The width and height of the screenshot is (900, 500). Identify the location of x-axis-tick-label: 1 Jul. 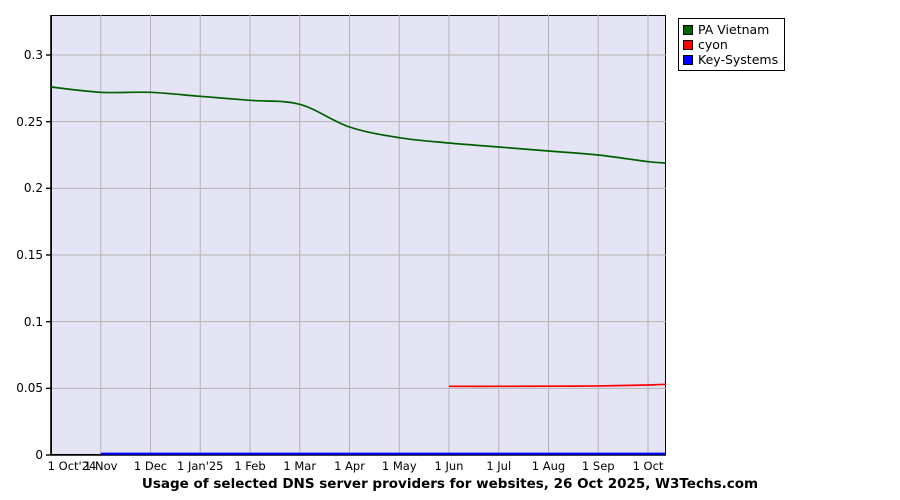
(499, 466).